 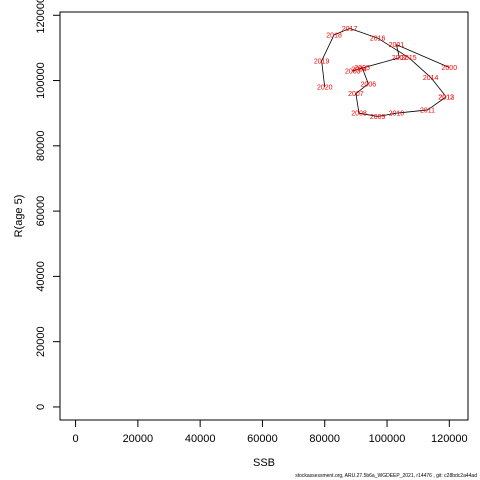 What do you see at coordinates (369, 84) in the screenshot?
I see `point-label-2006: 2006` at bounding box center [369, 84].